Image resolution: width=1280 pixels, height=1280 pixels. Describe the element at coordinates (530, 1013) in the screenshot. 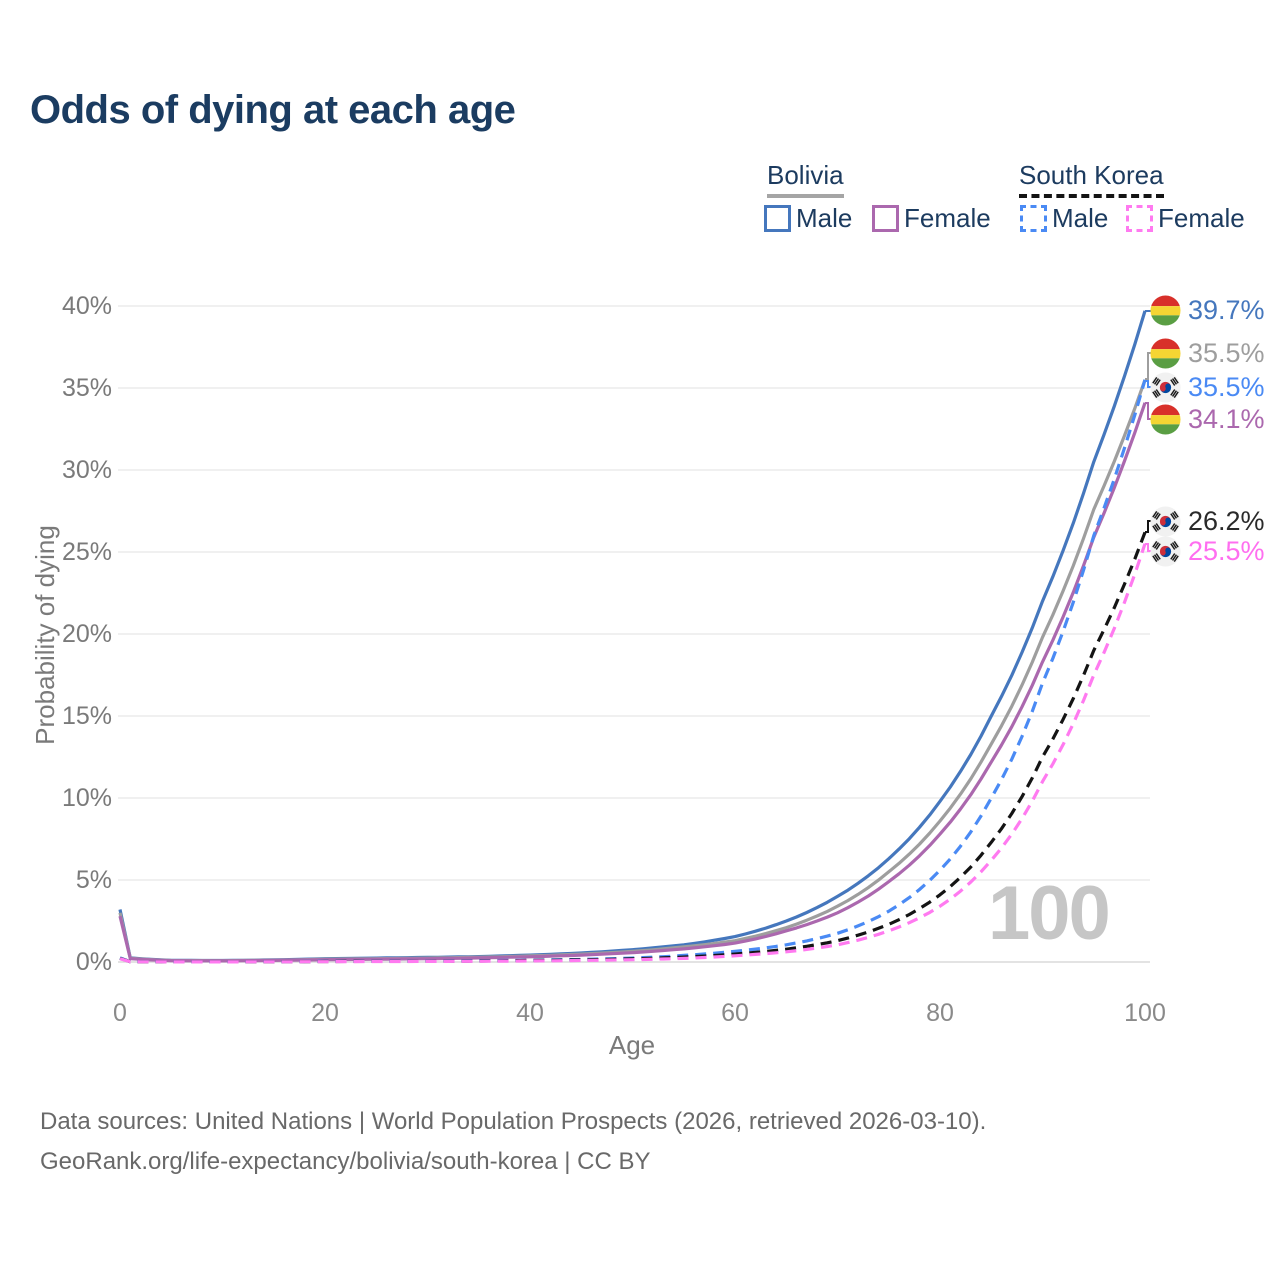

I see `x-tick-label: 40` at that location.